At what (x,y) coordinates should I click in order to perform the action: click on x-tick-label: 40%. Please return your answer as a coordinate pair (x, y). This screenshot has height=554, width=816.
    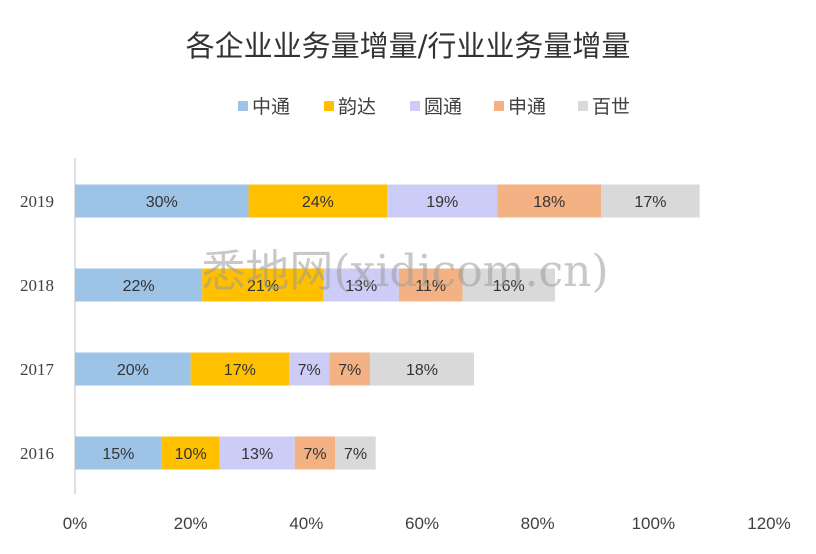
    Looking at the image, I should click on (306, 523).